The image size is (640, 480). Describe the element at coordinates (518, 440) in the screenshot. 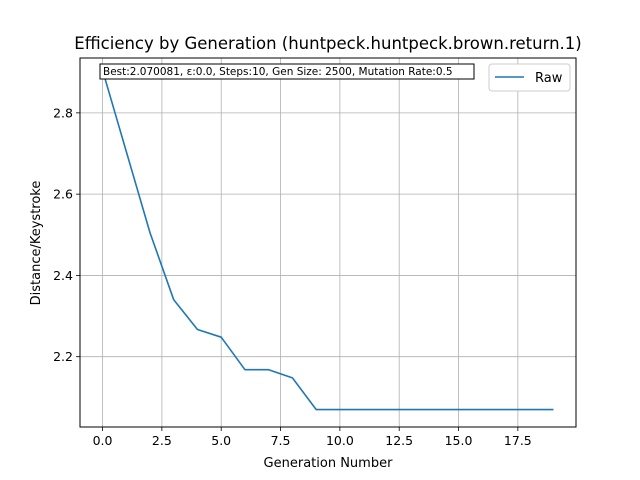

I see `x-tick-label: 17.5` at that location.